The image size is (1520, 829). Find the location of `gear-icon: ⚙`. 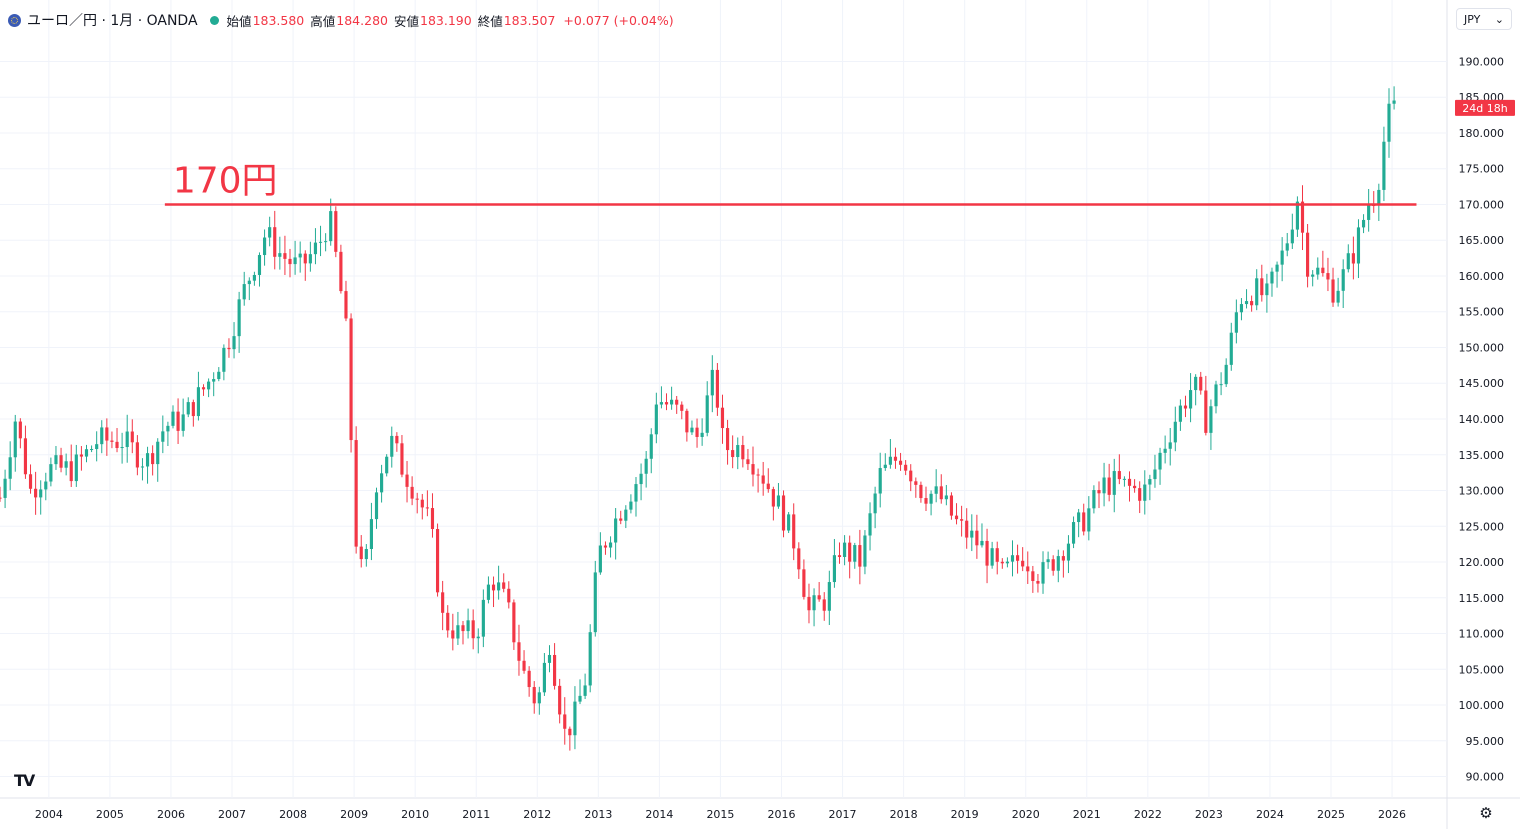

gear-icon: ⚙ is located at coordinates (1486, 813).